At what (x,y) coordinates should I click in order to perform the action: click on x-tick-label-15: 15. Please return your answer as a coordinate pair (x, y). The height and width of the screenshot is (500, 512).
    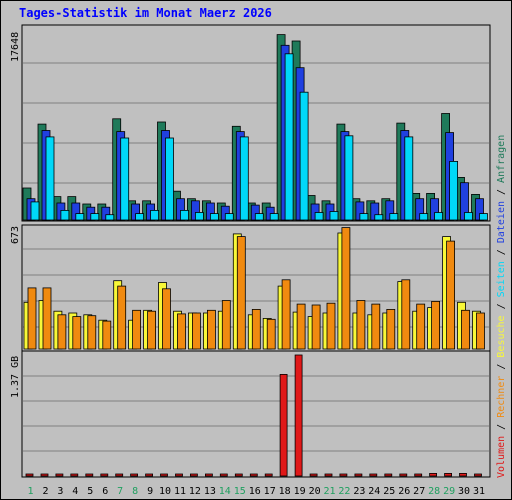
    Looking at the image, I should click on (240, 491).